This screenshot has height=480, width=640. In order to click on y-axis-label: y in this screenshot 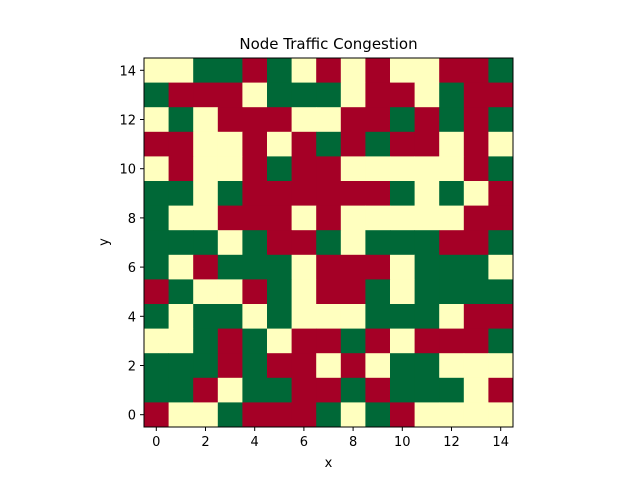, I will do `click(104, 242)`.